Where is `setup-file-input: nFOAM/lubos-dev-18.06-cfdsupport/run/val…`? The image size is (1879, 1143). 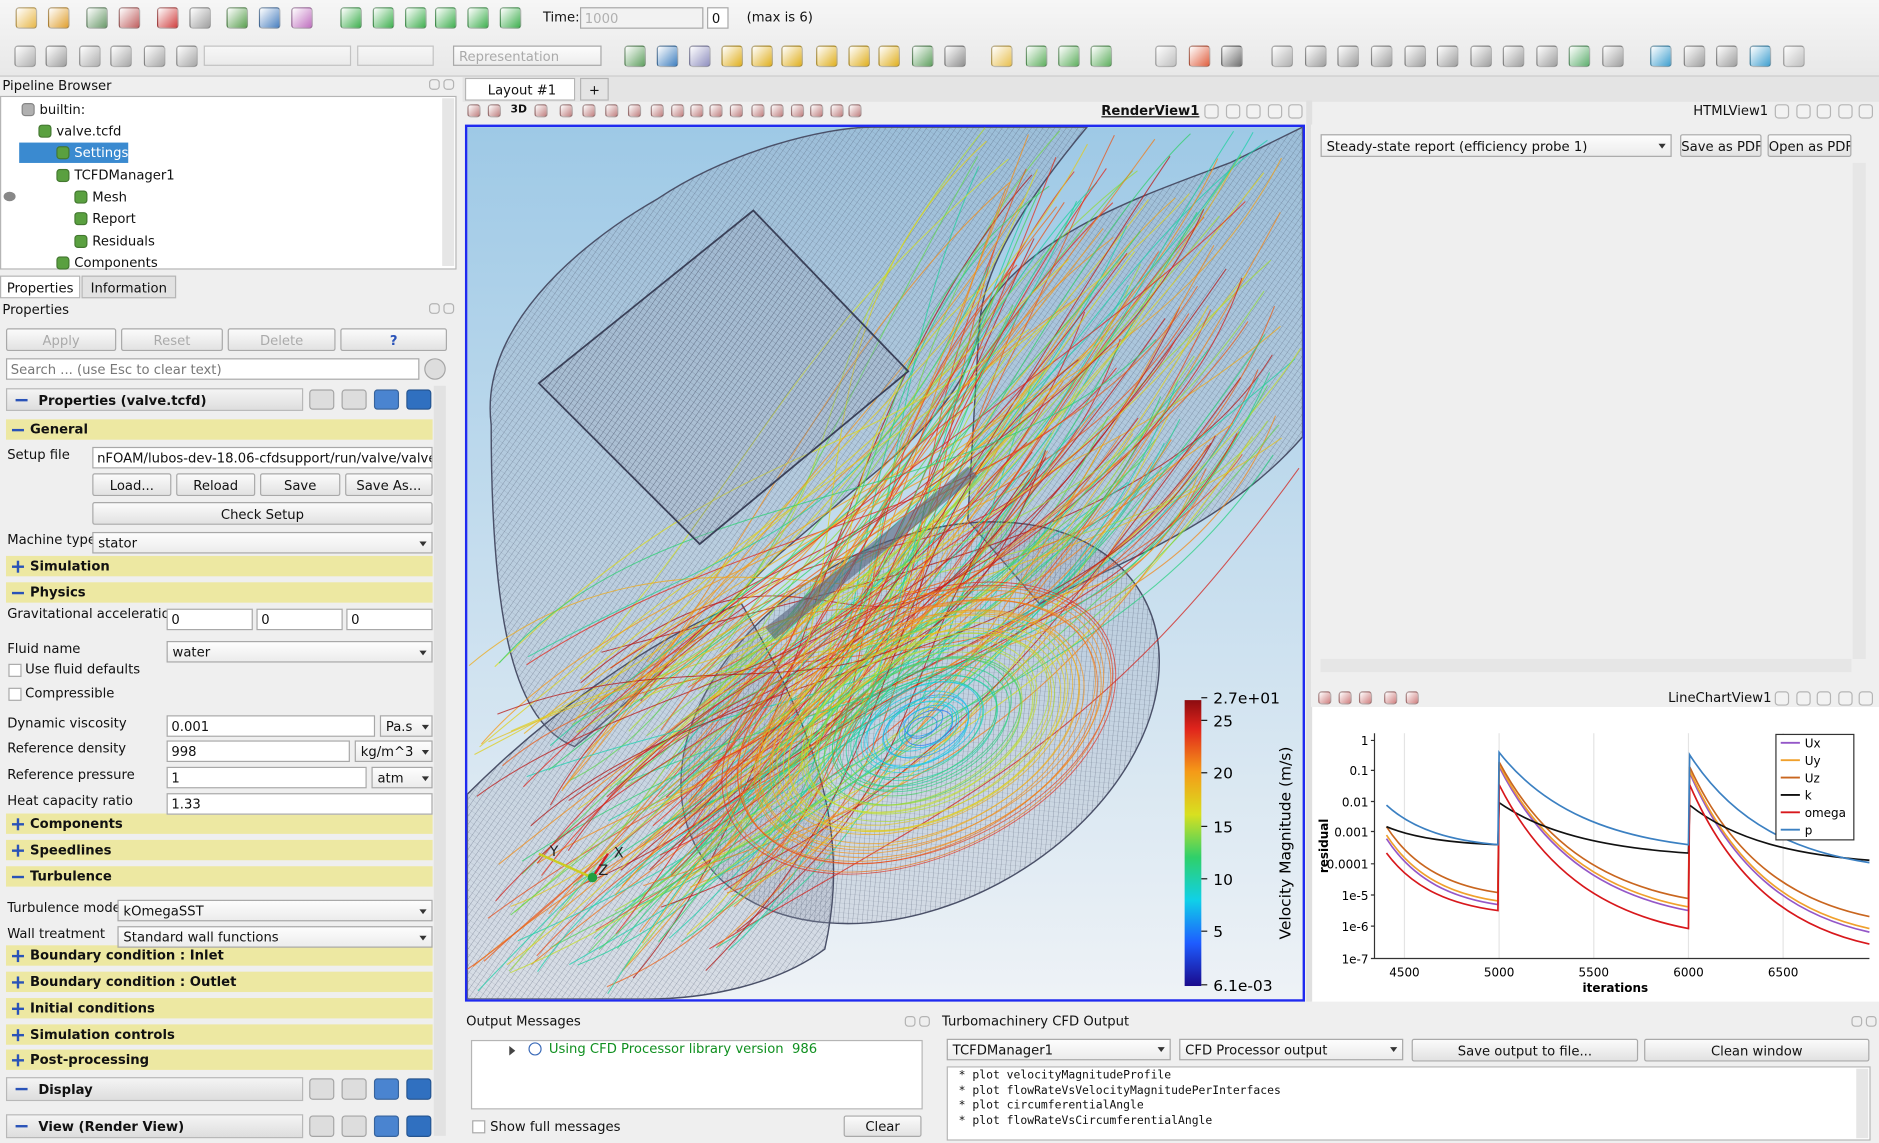 setup-file-input: nFOAM/lubos-dev-18.06-cfdsupport/run/val… is located at coordinates (262, 457).